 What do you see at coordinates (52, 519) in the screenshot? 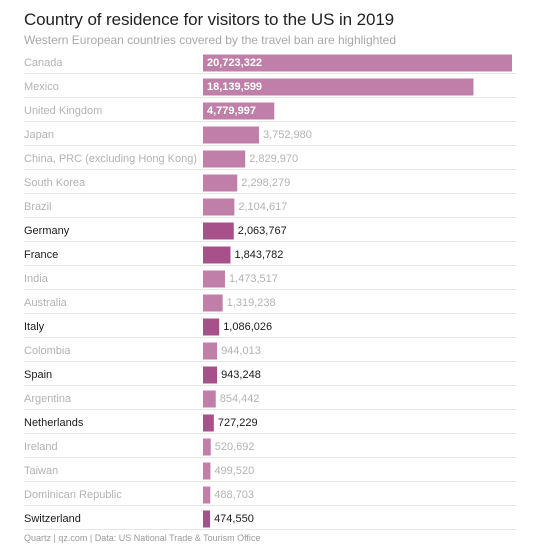
I see `category-label: Switzerland` at bounding box center [52, 519].